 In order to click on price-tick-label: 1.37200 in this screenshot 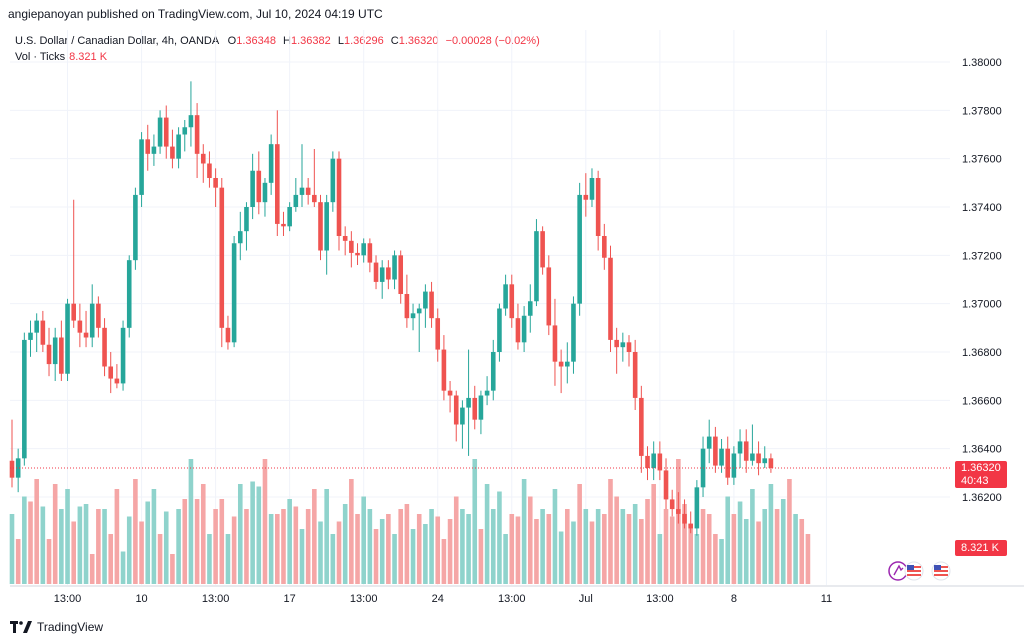, I will do `click(982, 256)`.